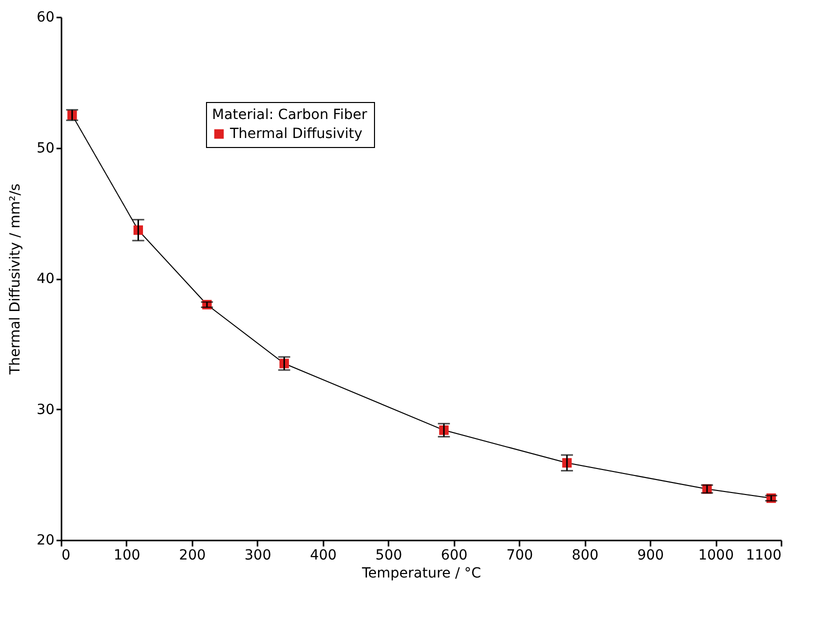  I want to click on x-tick-label: 200, so click(192, 556).